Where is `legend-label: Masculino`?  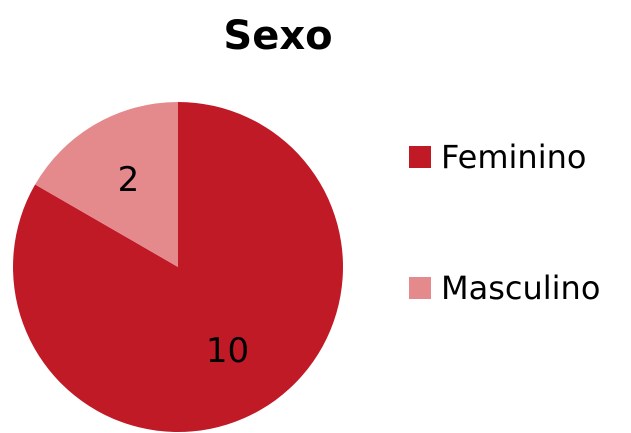 legend-label: Masculino is located at coordinates (520, 288).